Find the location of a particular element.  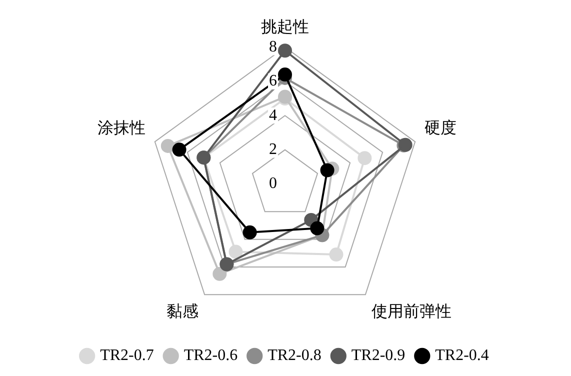

y-tick-label: 0 is located at coordinates (273, 183).